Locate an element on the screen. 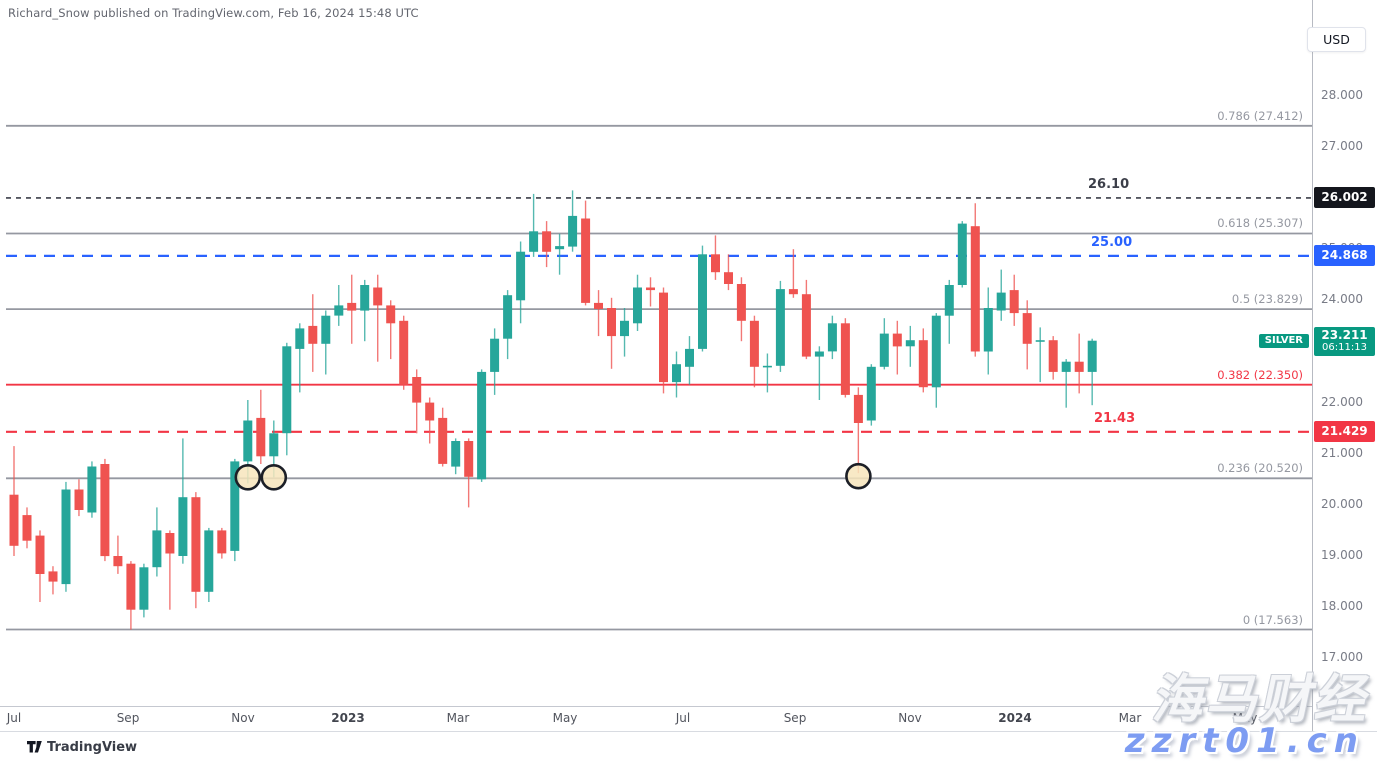 The height and width of the screenshot is (763, 1377). price-axis-label: 18.000 is located at coordinates (1342, 606).